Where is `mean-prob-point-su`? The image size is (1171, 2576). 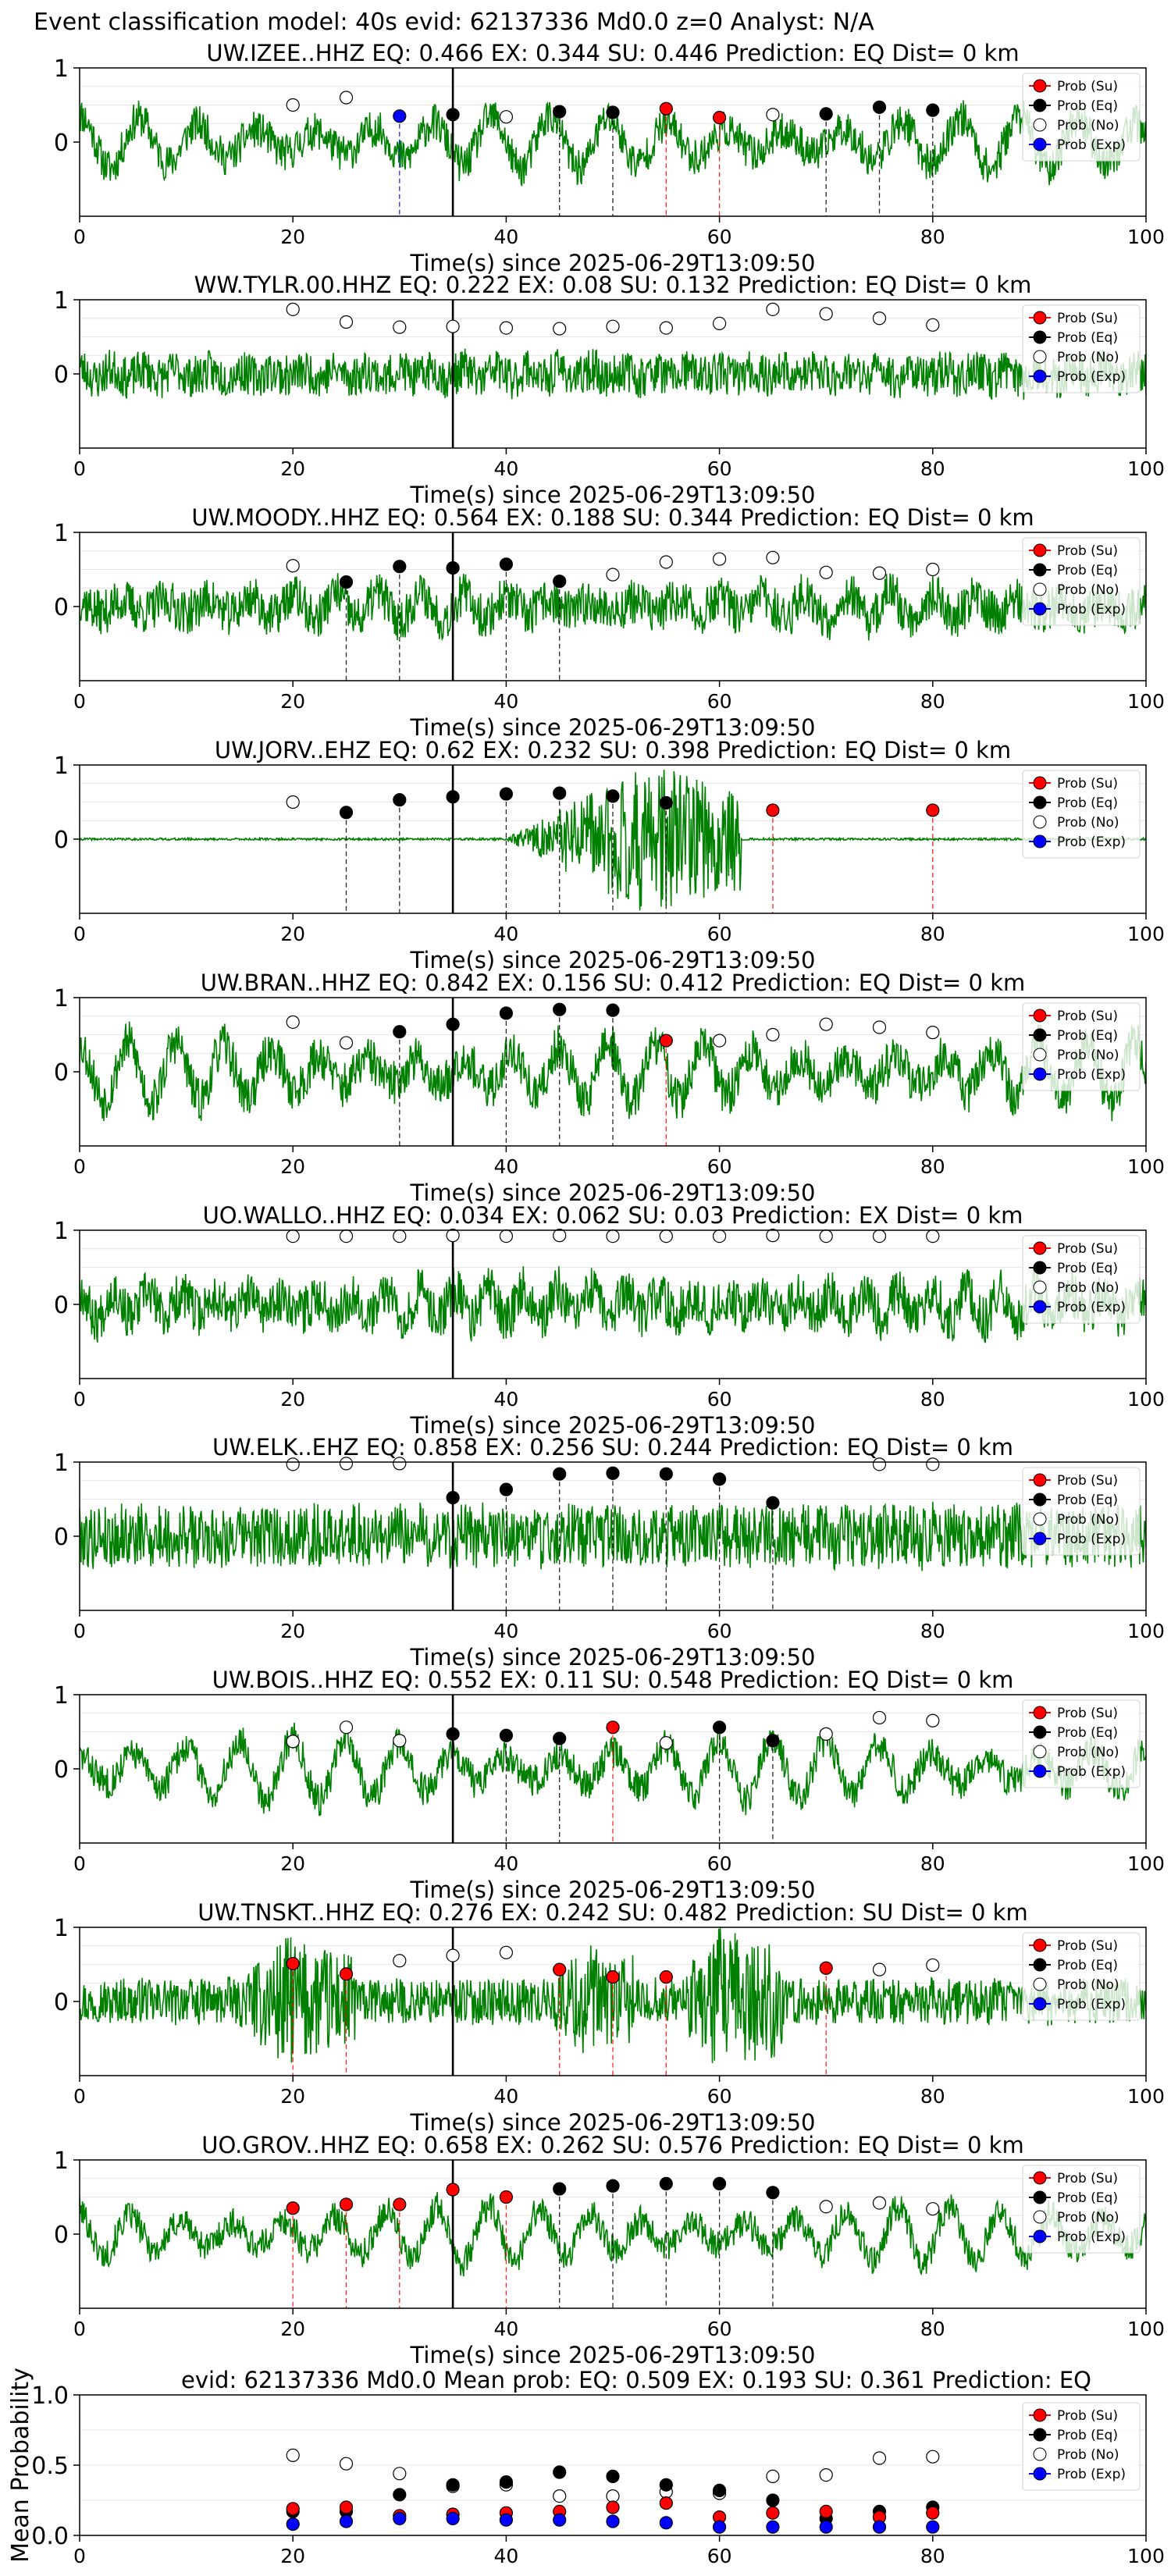
mean-prob-point-su is located at coordinates (773, 2513).